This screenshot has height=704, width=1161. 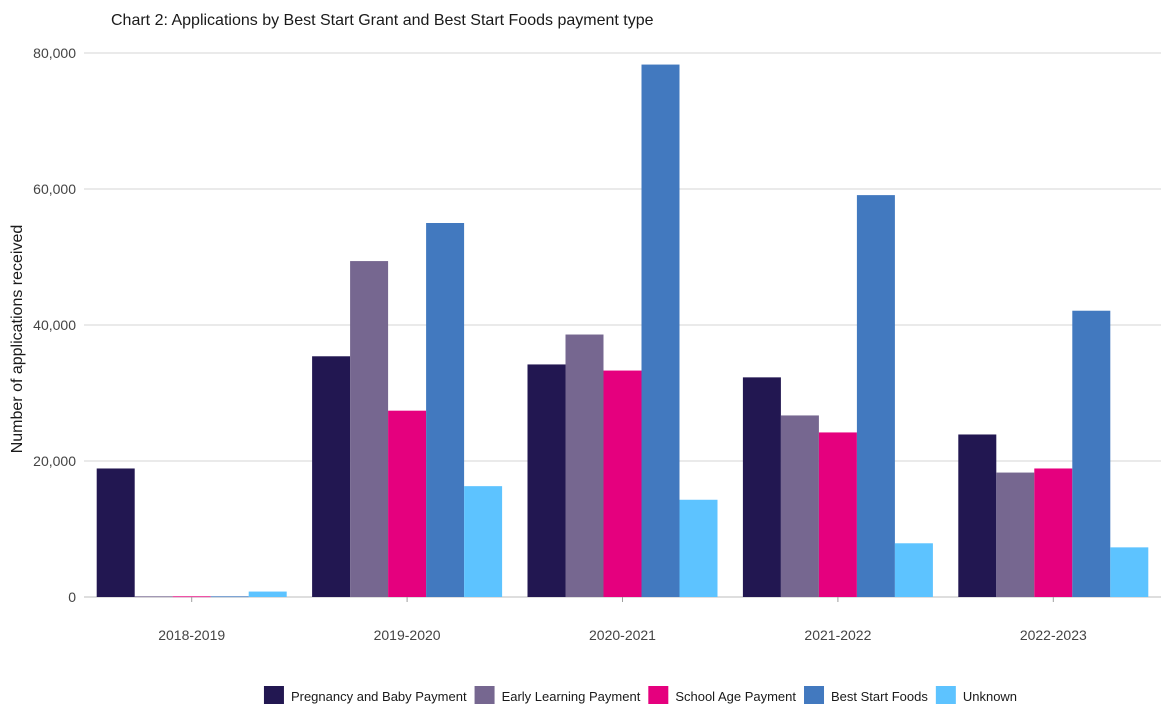 What do you see at coordinates (698, 548) in the screenshot?
I see `bar-unknown-2020-2021` at bounding box center [698, 548].